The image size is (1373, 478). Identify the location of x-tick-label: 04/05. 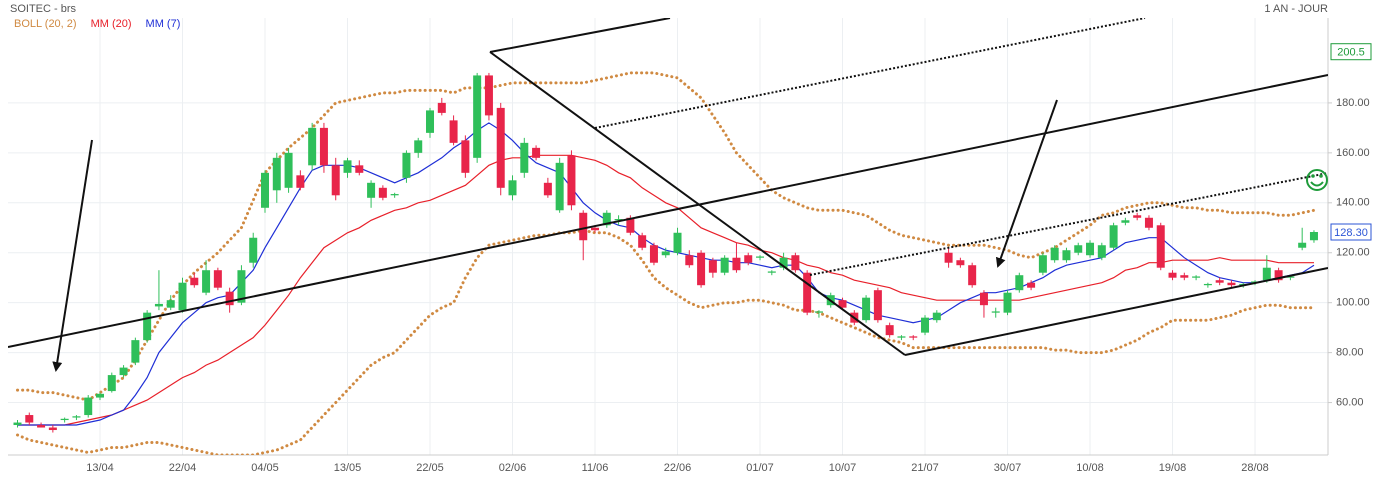
(265, 468).